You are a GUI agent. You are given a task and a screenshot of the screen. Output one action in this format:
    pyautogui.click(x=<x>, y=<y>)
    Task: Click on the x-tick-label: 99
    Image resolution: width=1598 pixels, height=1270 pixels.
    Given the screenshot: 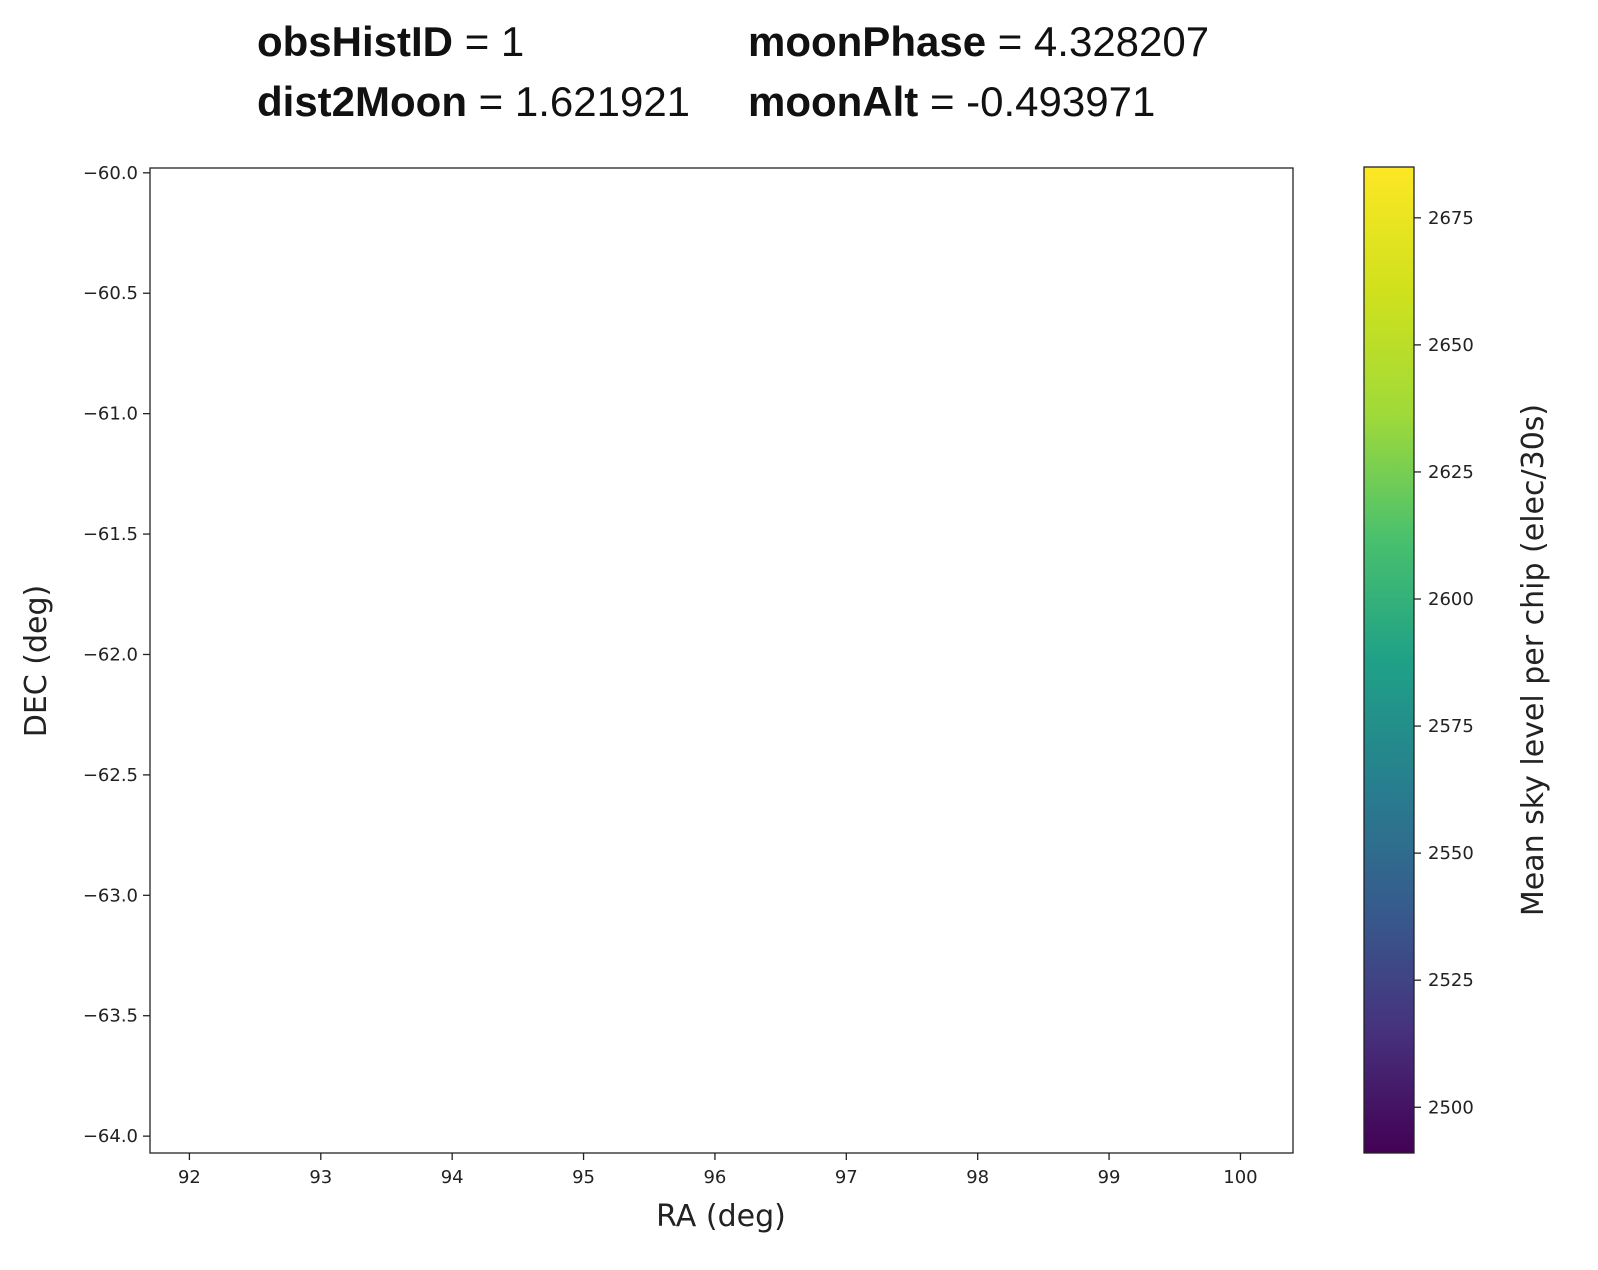 What is the action you would take?
    pyautogui.click(x=1109, y=1177)
    